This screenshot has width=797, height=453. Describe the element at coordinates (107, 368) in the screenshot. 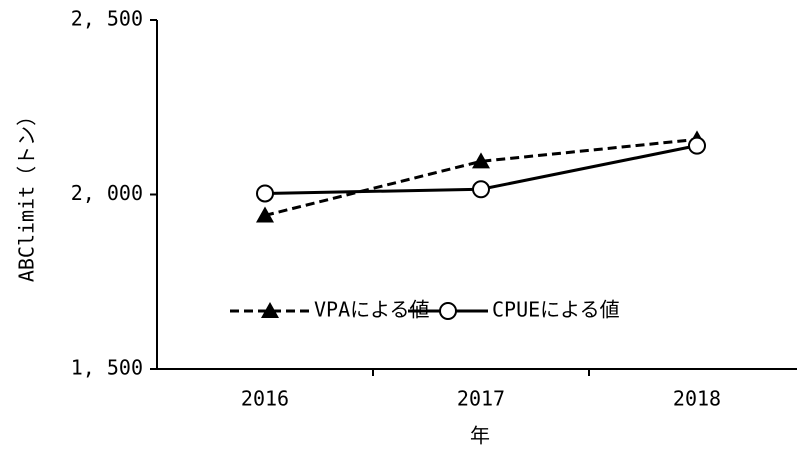

I see `y-tick-label: 1, 500` at that location.